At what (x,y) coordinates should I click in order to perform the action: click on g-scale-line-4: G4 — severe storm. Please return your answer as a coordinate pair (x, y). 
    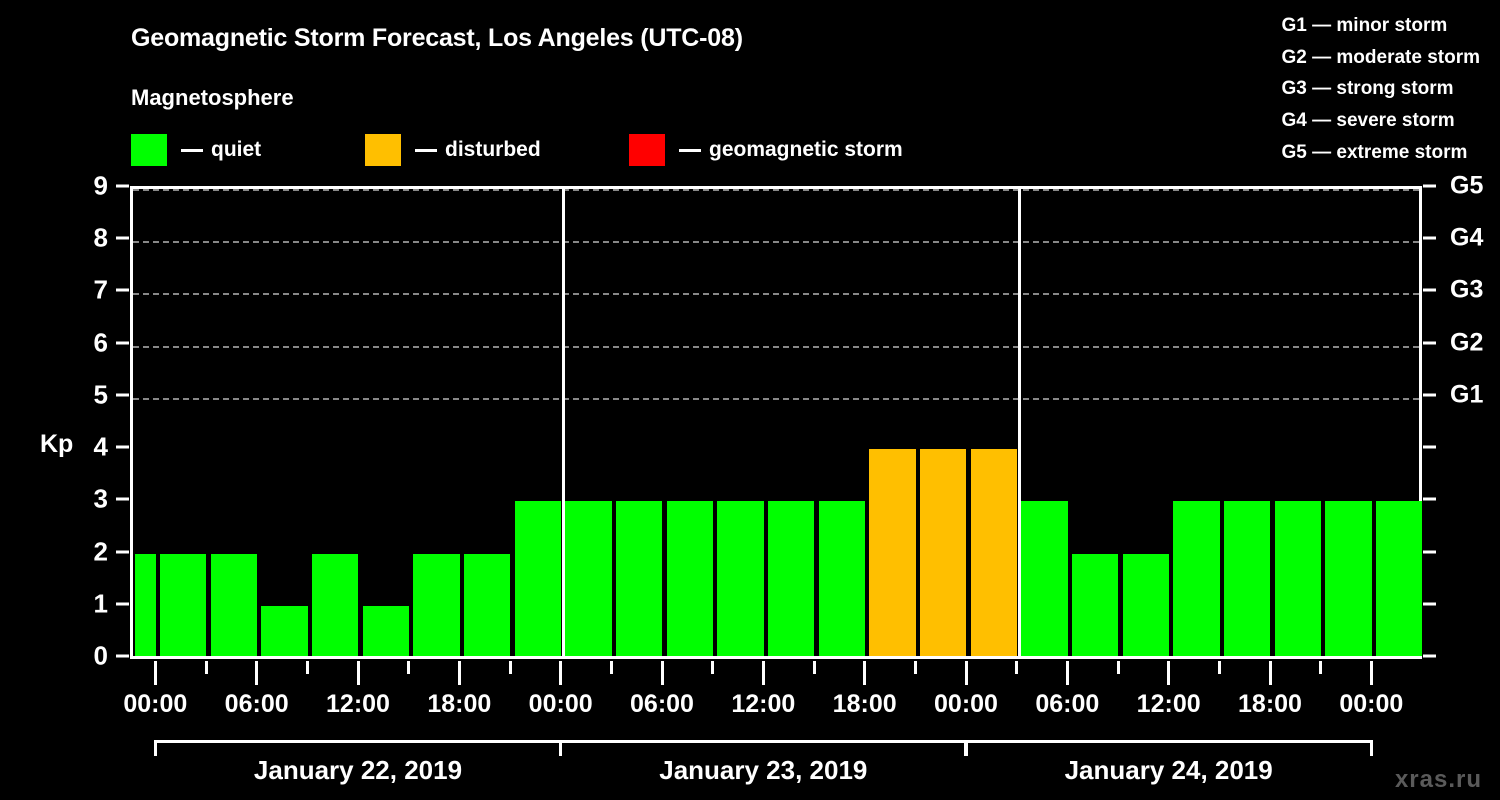
    Looking at the image, I should click on (1368, 121).